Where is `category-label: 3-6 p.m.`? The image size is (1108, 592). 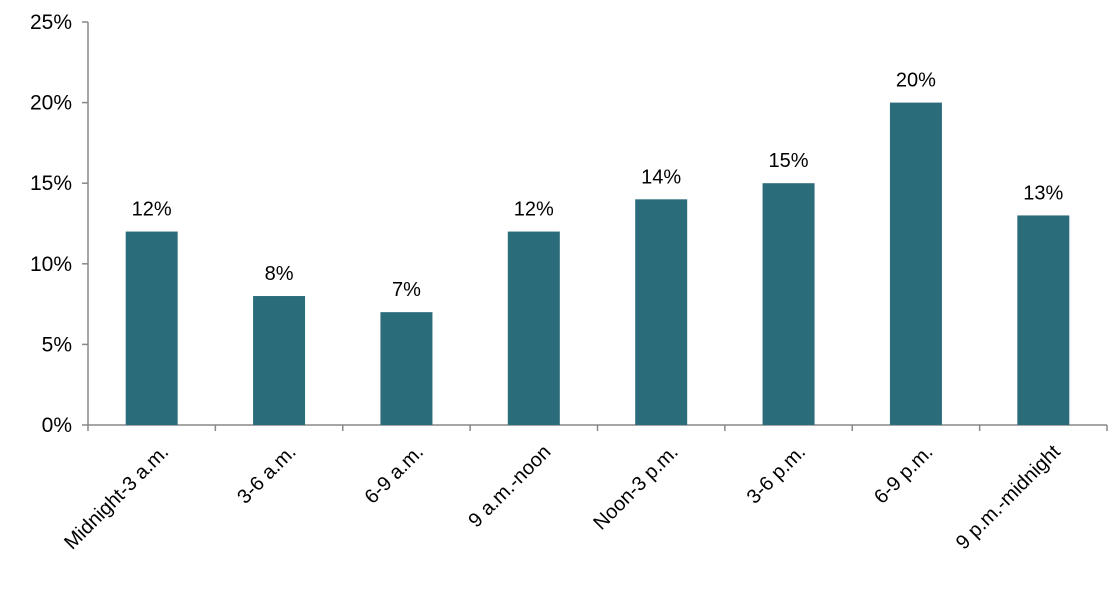 category-label: 3-6 p.m. is located at coordinates (776, 474).